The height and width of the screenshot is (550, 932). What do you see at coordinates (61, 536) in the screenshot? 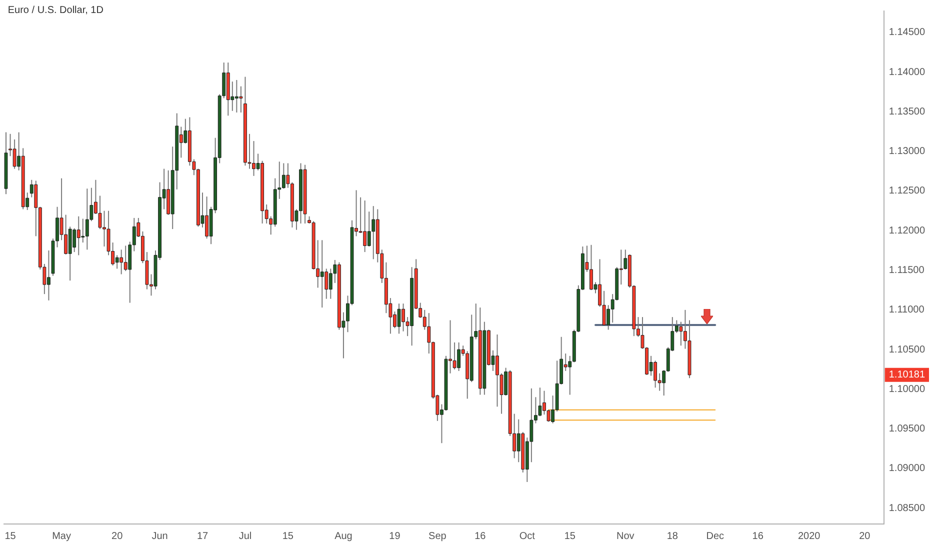
I see `x-tick-label: May` at bounding box center [61, 536].